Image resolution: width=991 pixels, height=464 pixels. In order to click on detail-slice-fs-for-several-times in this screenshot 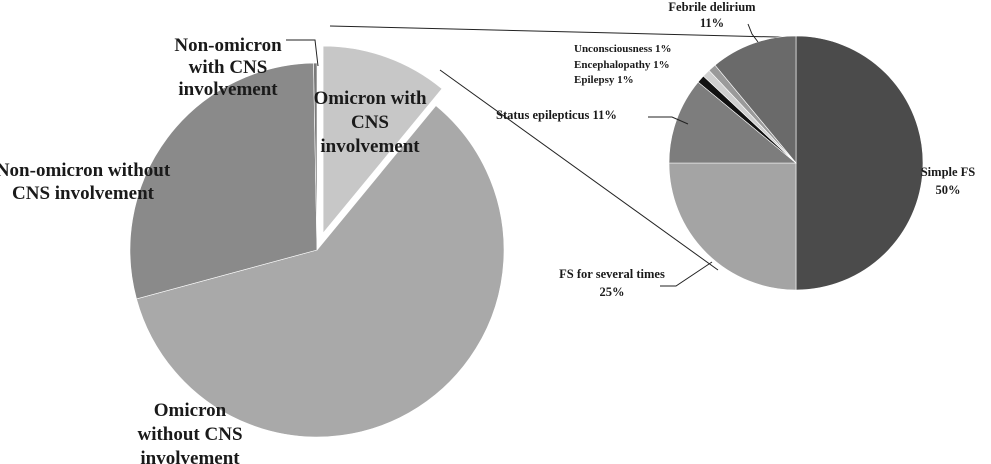, I will do `click(732, 226)`.